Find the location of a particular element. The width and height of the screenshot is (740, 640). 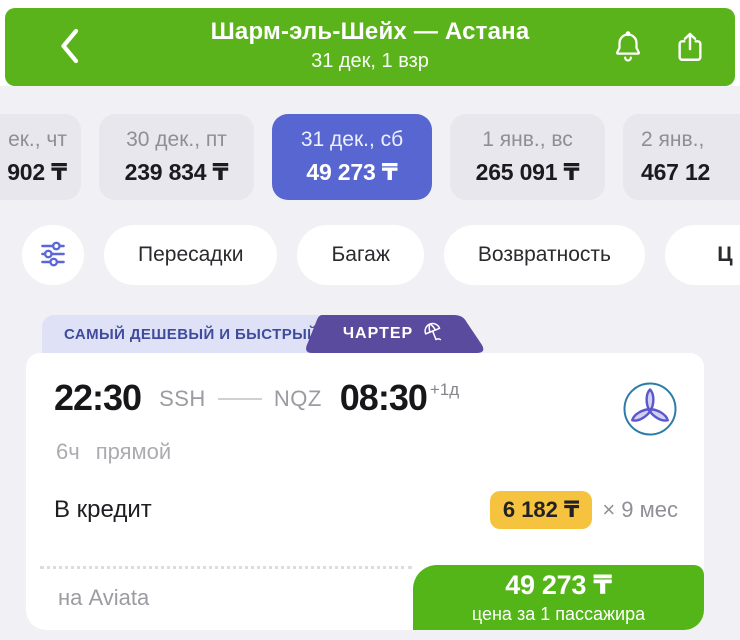

charter-badge: ЧАРТЕР is located at coordinates (402, 334).